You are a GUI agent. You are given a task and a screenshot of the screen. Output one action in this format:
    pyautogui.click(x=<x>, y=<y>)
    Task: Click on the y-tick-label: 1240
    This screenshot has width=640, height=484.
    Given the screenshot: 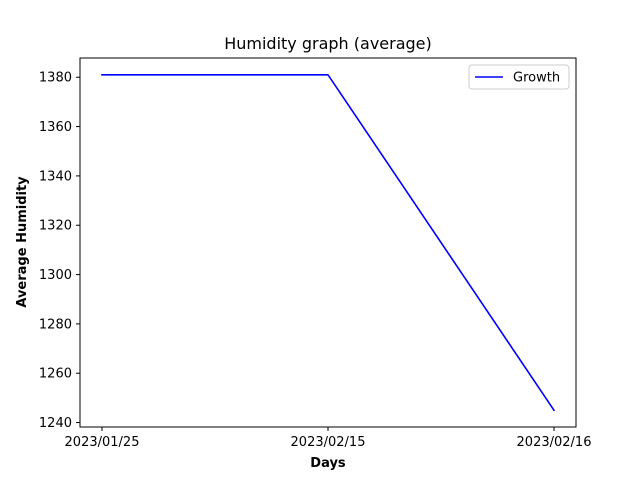 What is the action you would take?
    pyautogui.click(x=55, y=423)
    